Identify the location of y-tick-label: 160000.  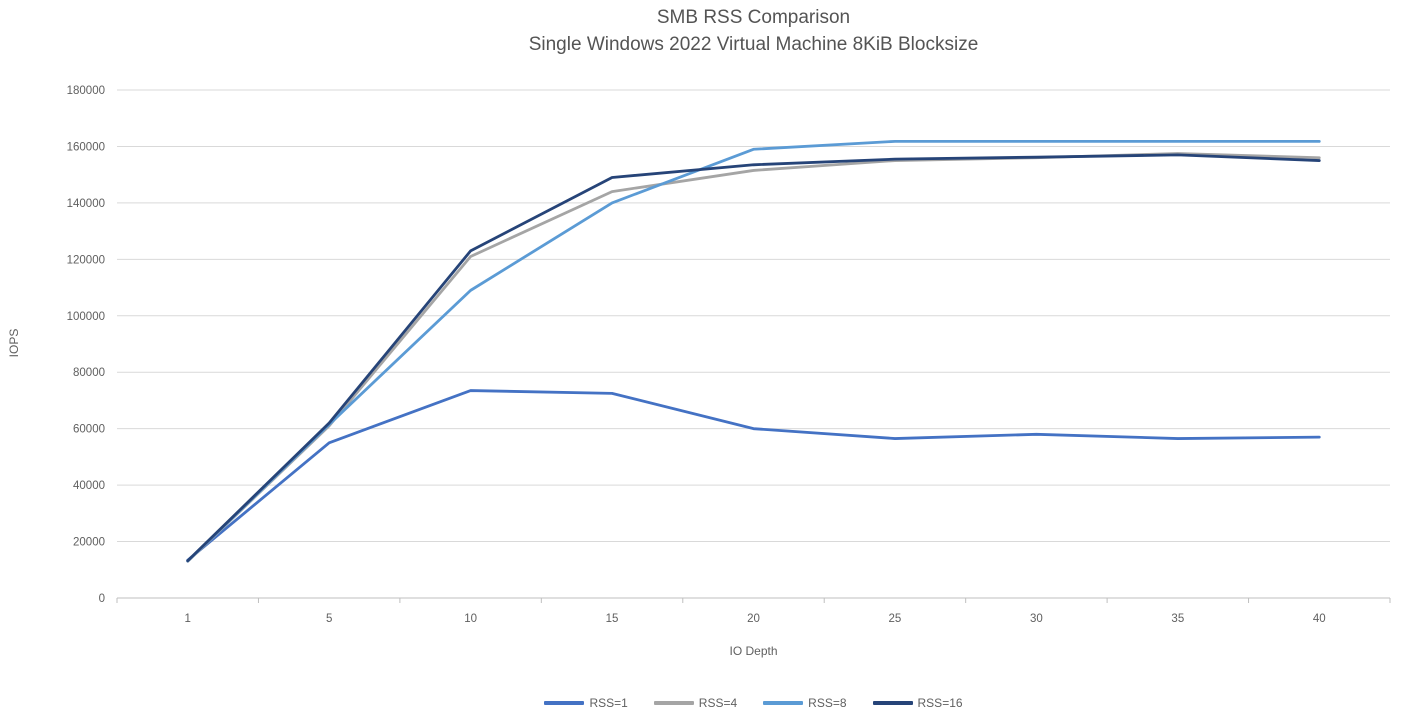
(86, 147).